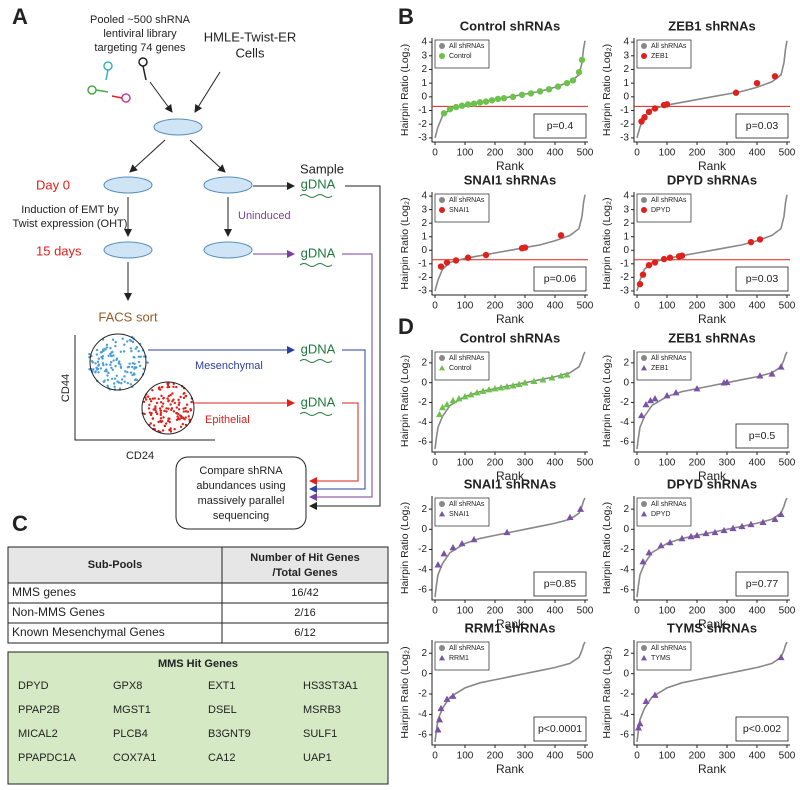  I want to click on p-value: p=0.06, so click(560, 279).